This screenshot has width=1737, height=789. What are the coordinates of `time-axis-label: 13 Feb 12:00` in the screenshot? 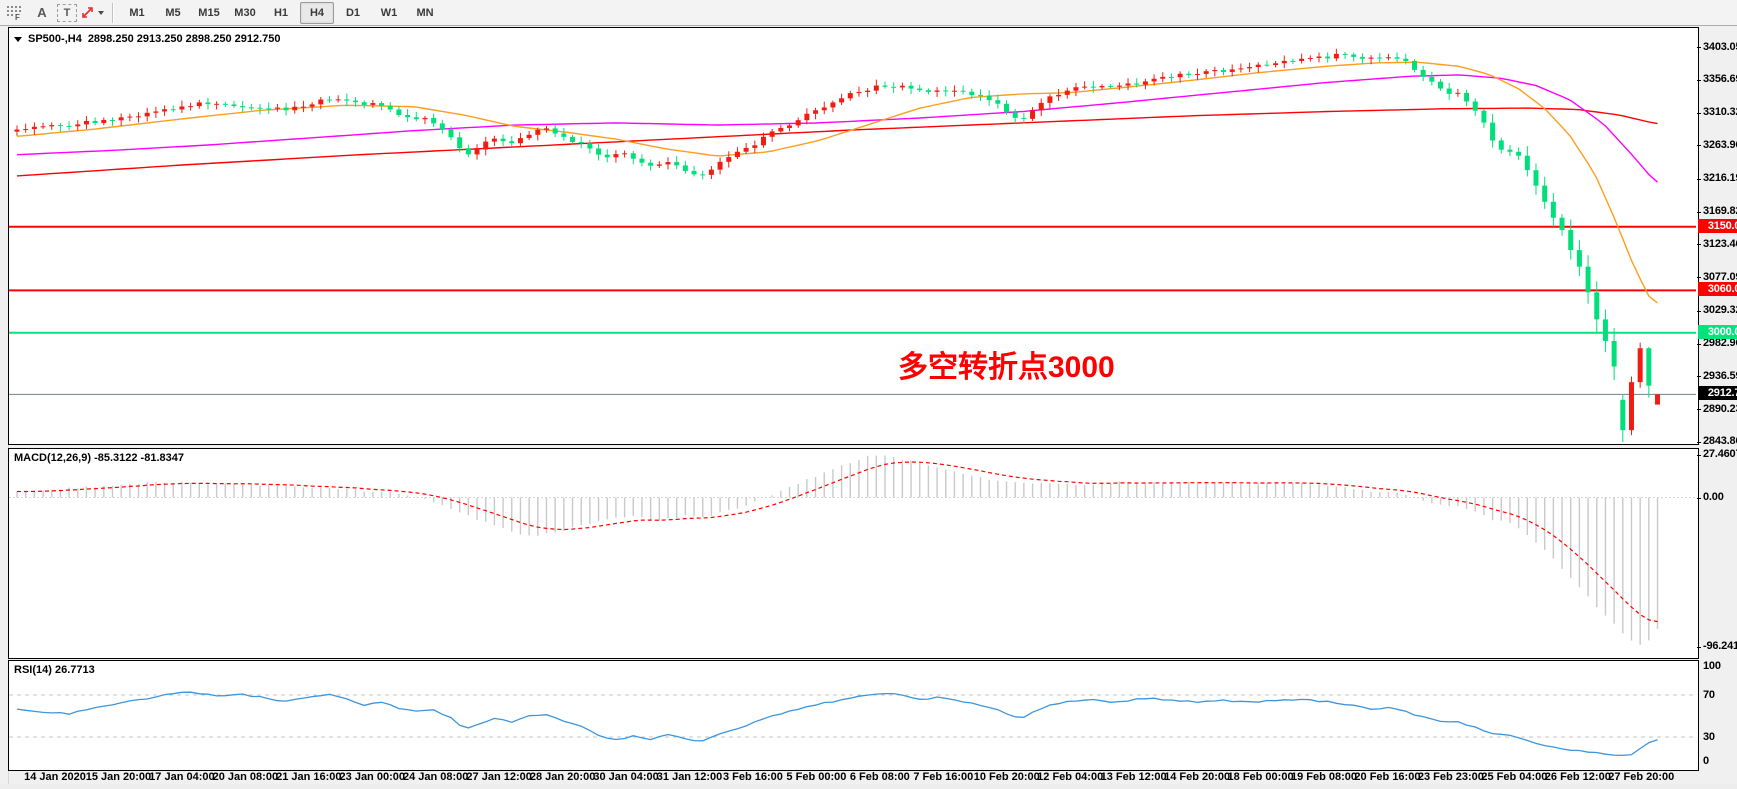 It's located at (1133, 777).